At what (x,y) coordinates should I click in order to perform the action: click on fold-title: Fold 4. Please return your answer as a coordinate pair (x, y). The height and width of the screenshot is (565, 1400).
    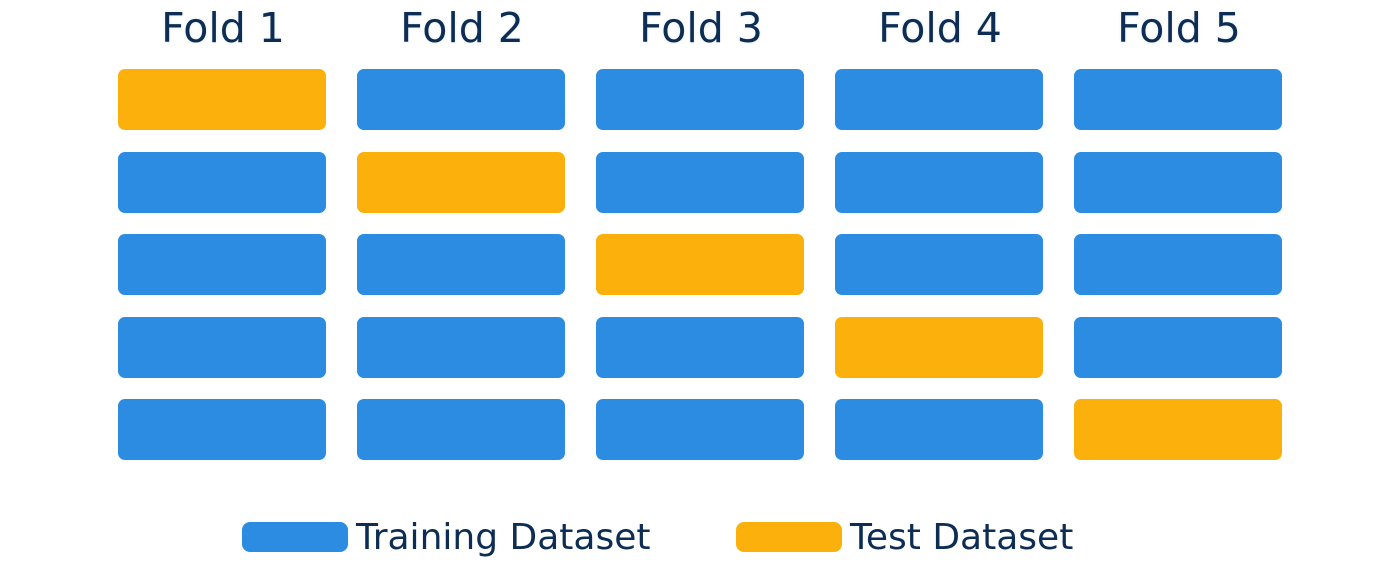
    Looking at the image, I should click on (940, 28).